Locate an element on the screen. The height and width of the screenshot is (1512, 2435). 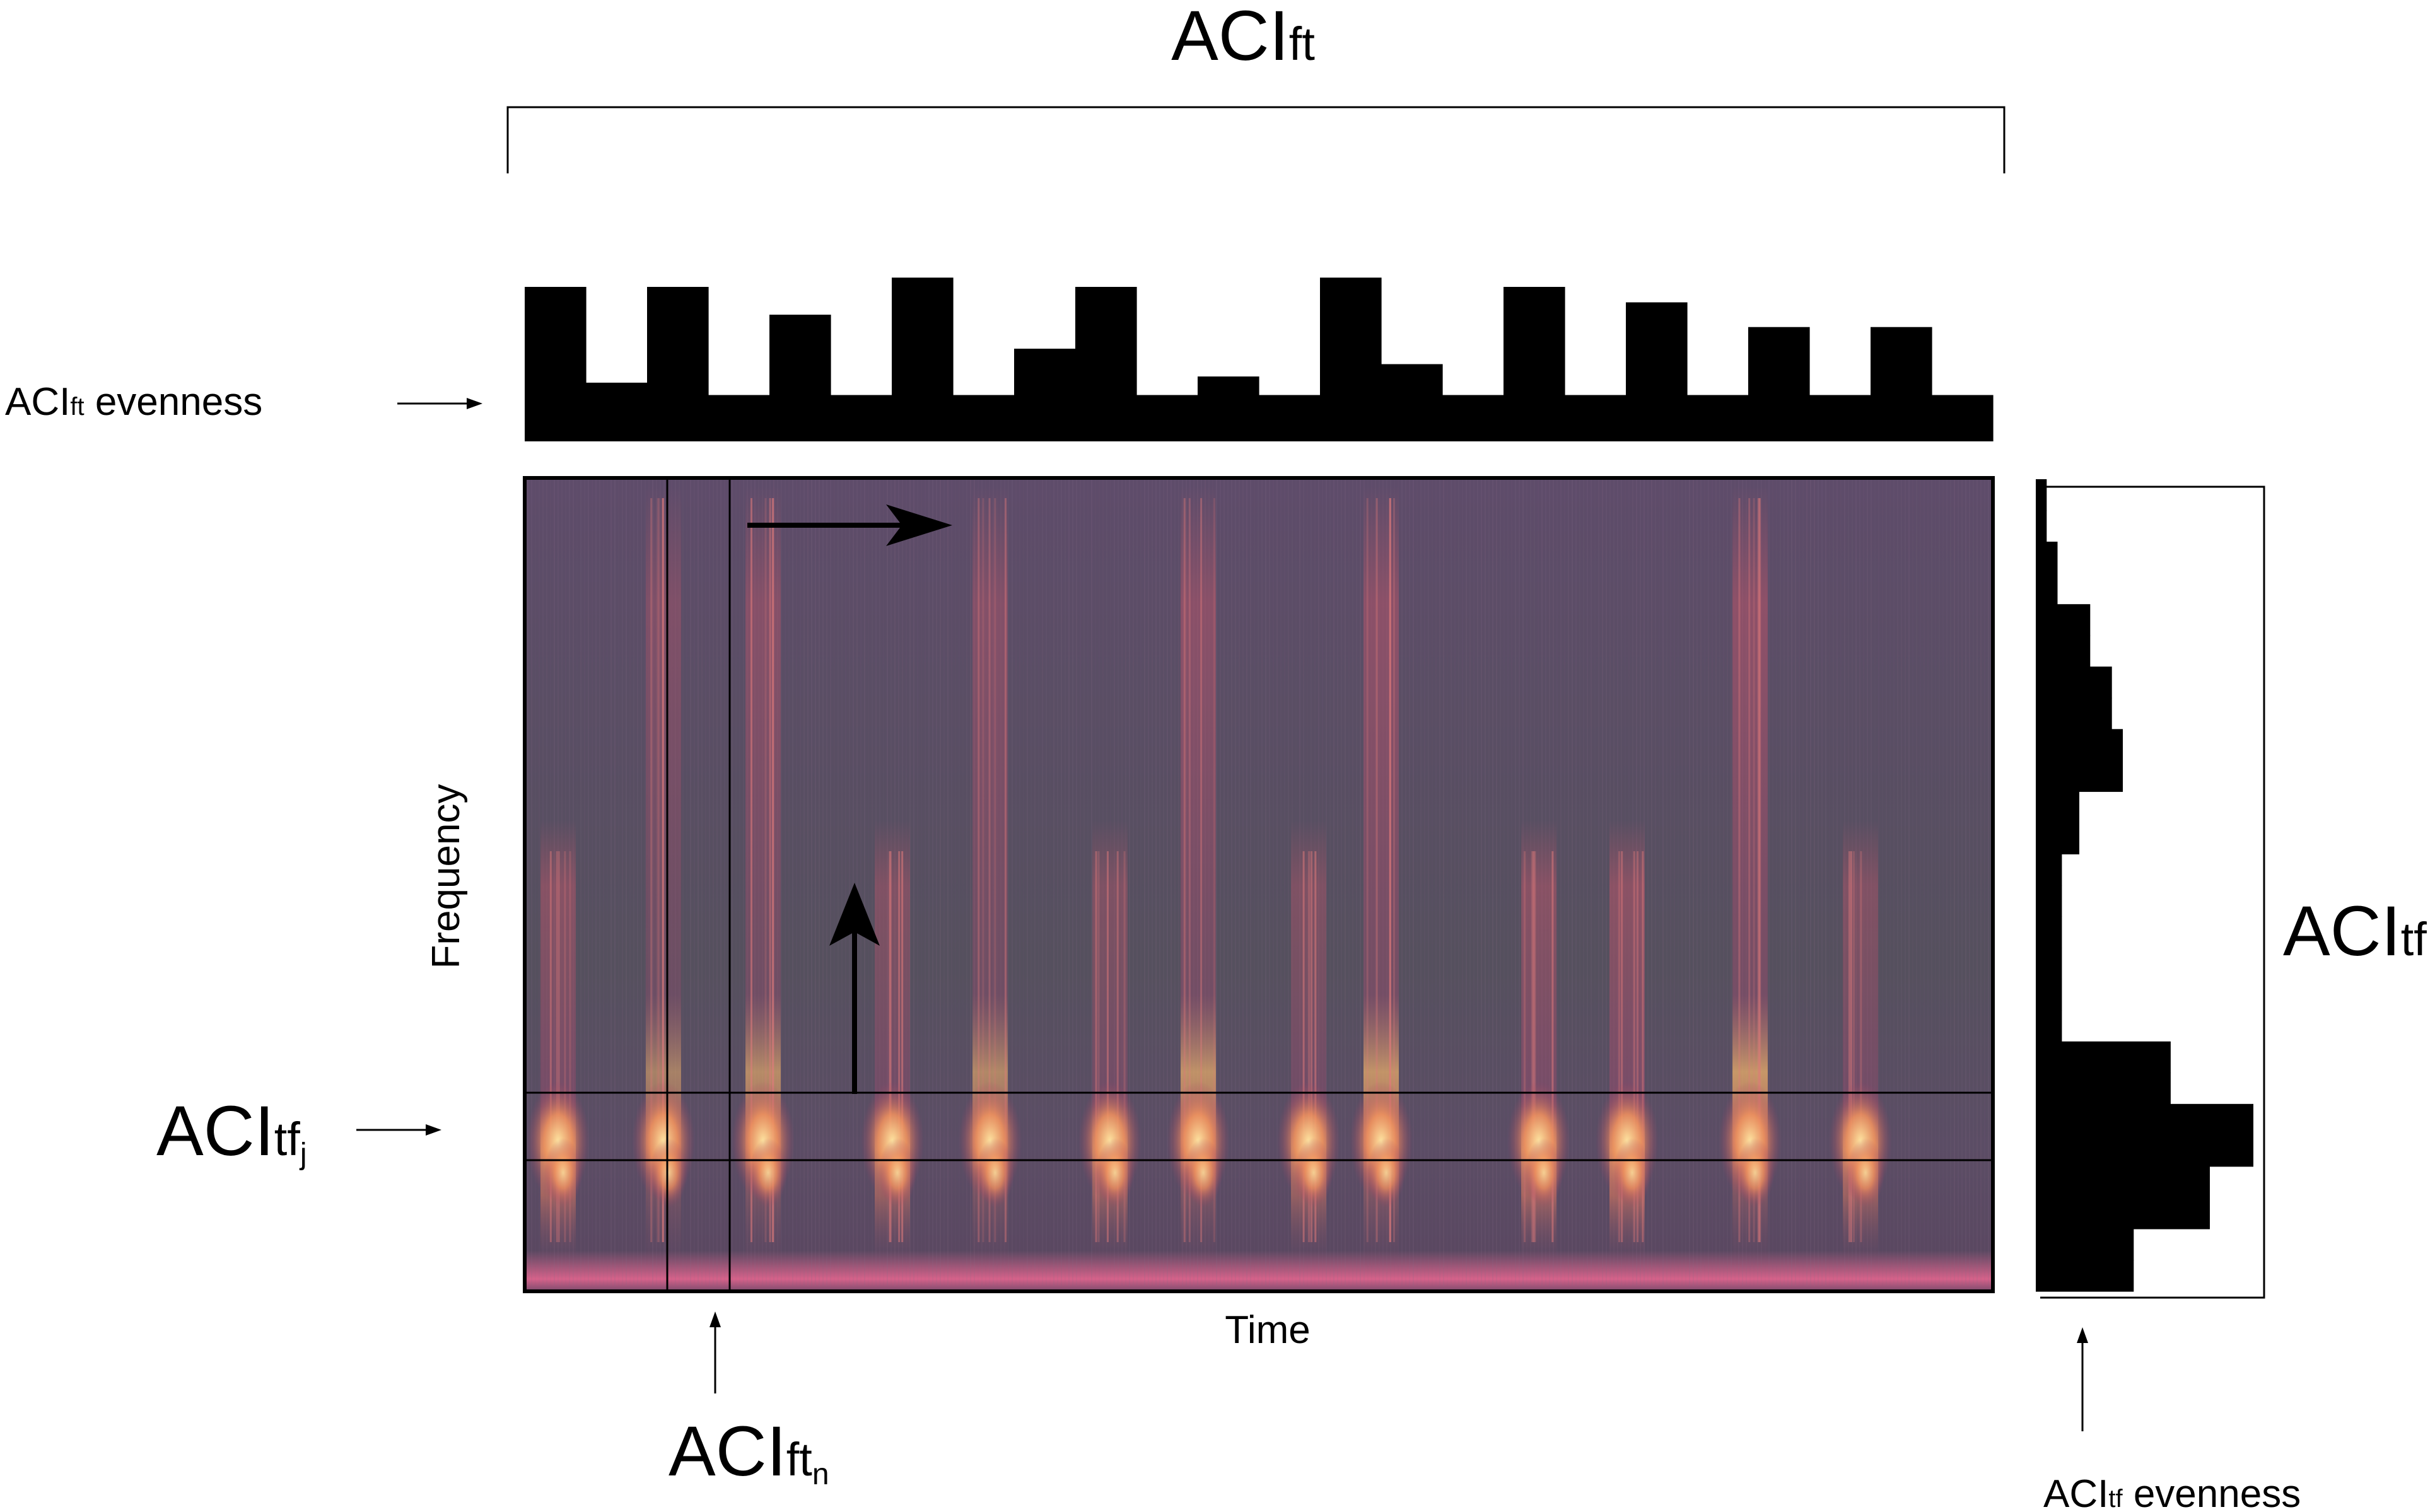
acift-bracket is located at coordinates (1256, 139).